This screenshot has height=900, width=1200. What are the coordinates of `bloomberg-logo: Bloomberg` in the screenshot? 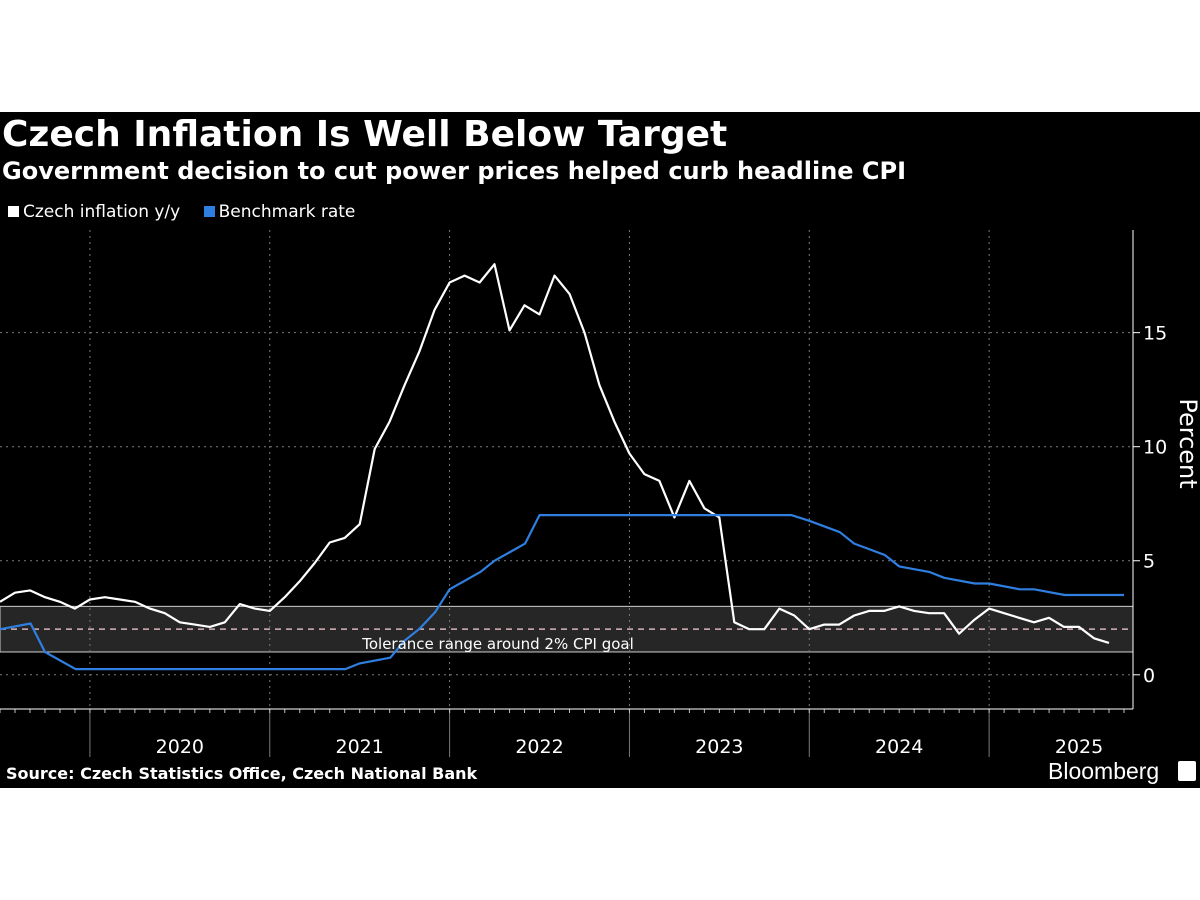 It's located at (1104, 771).